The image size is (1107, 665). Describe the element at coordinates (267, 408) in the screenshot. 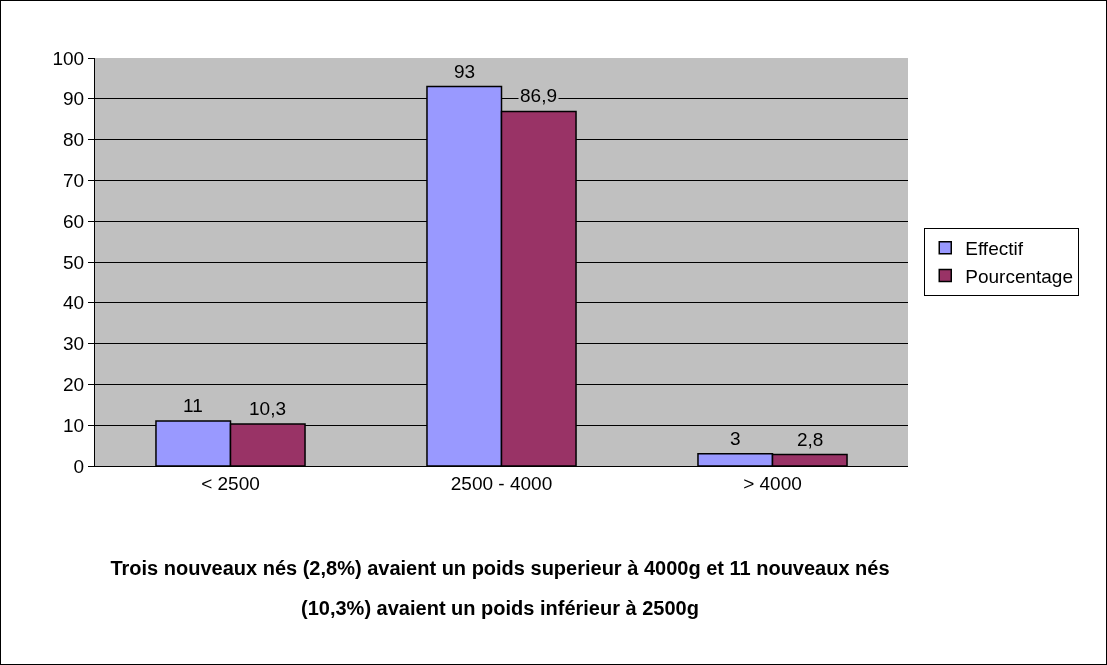

I see `data-label: 10,3` at that location.